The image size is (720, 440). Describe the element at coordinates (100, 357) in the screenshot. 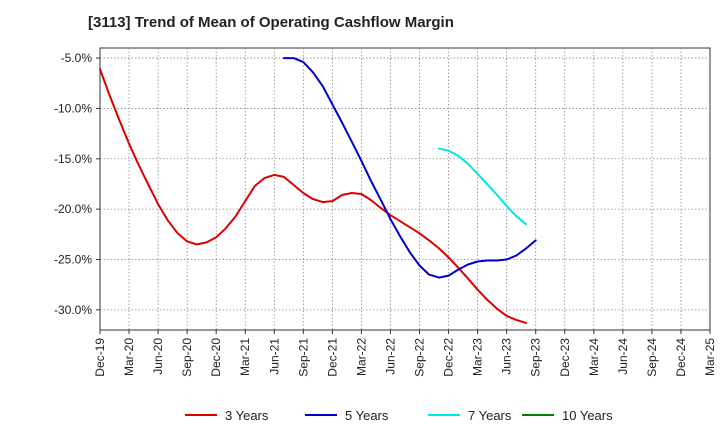

I see `x-tick-label: Dec-19` at that location.